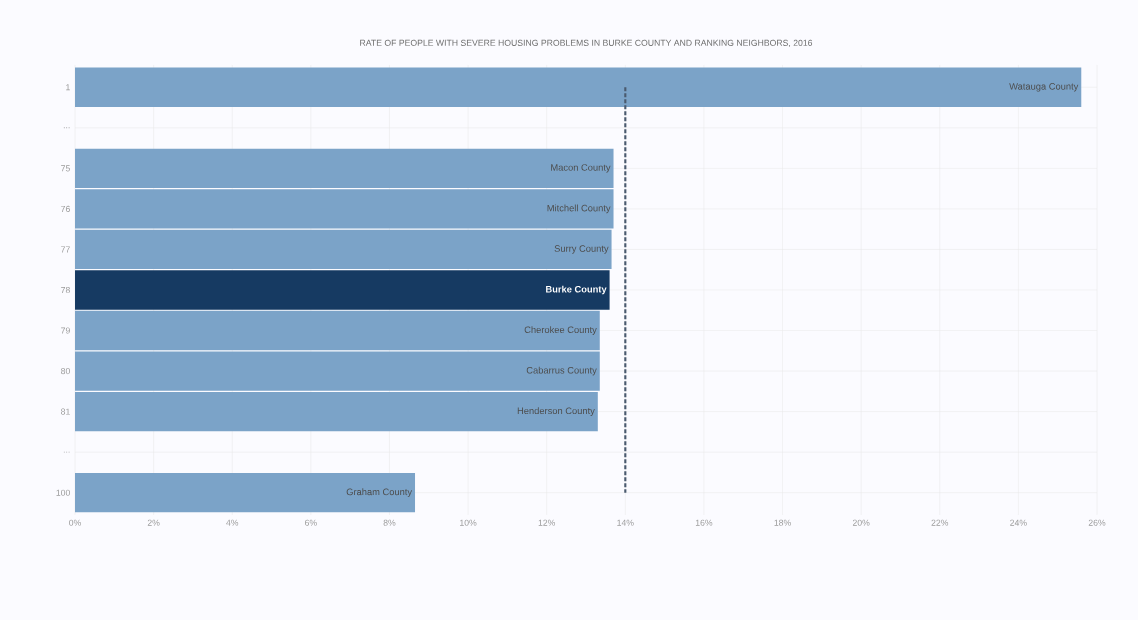 The image size is (1138, 620). Describe the element at coordinates (311, 522) in the screenshot. I see `x-tick-label: 6%` at that location.